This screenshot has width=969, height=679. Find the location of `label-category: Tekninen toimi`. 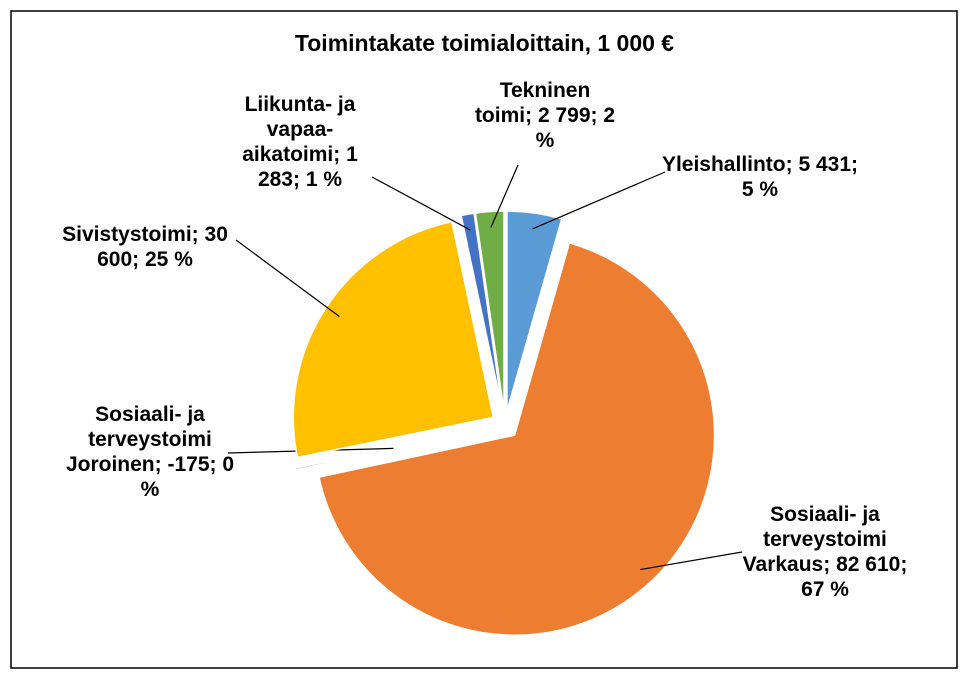

label-category: Tekninen toimi is located at coordinates (532, 103).